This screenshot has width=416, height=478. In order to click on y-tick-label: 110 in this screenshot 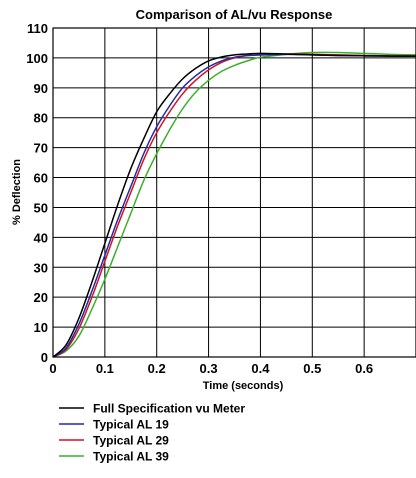, I will do `click(37, 28)`.